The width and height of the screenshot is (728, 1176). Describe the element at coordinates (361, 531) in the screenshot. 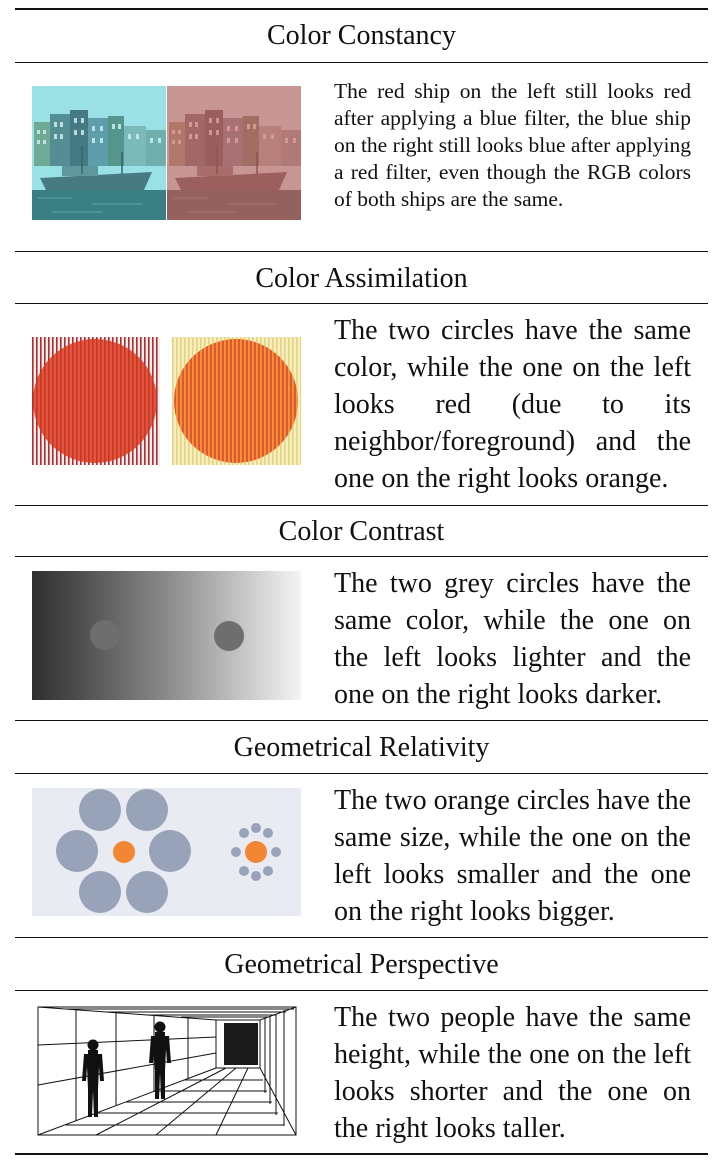

I see `section-title-color-contrast: Color Contrast` at that location.